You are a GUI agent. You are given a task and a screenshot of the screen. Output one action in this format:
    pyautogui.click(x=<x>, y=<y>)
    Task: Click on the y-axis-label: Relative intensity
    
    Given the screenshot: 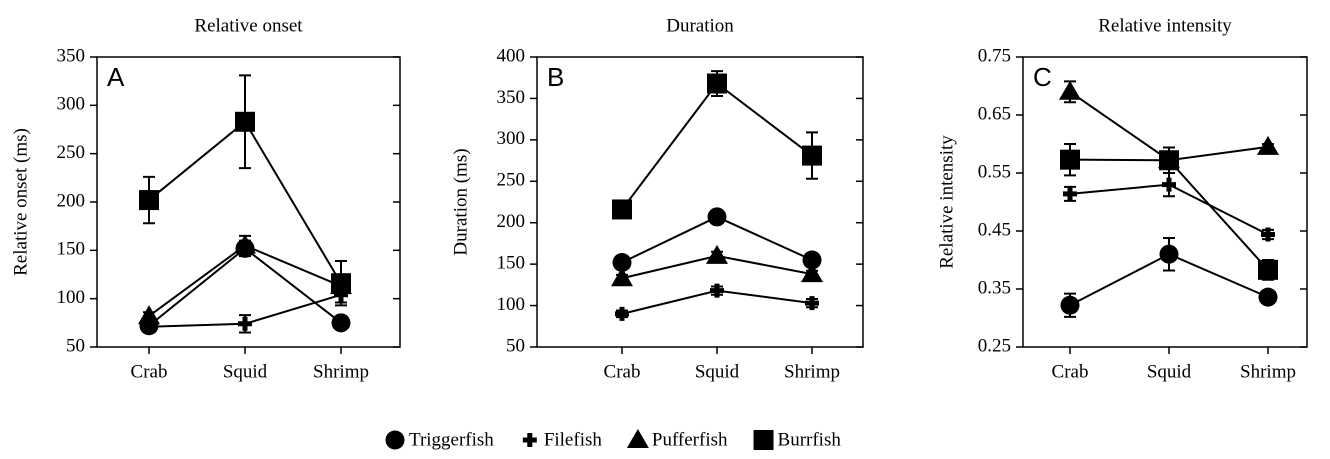 What is the action you would take?
    pyautogui.click(x=946, y=202)
    